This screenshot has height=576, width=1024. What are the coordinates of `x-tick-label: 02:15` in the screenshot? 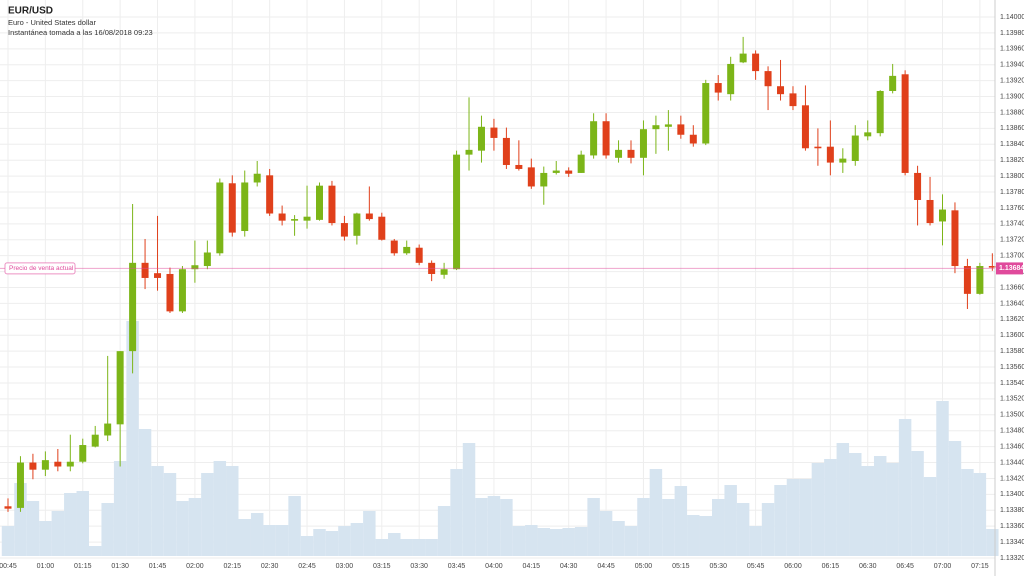 It's located at (233, 566).